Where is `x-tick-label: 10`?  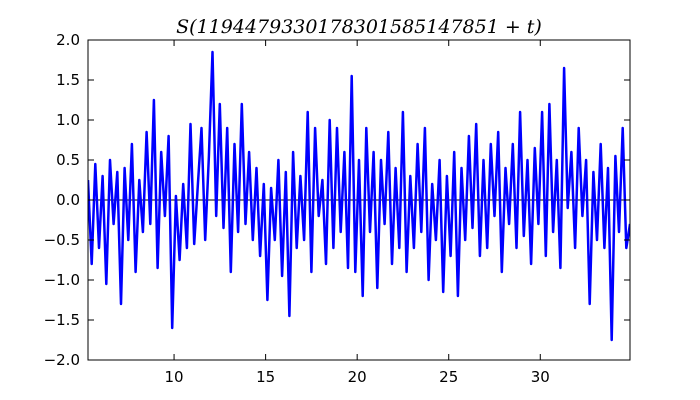 x-tick-label: 10 is located at coordinates (174, 377).